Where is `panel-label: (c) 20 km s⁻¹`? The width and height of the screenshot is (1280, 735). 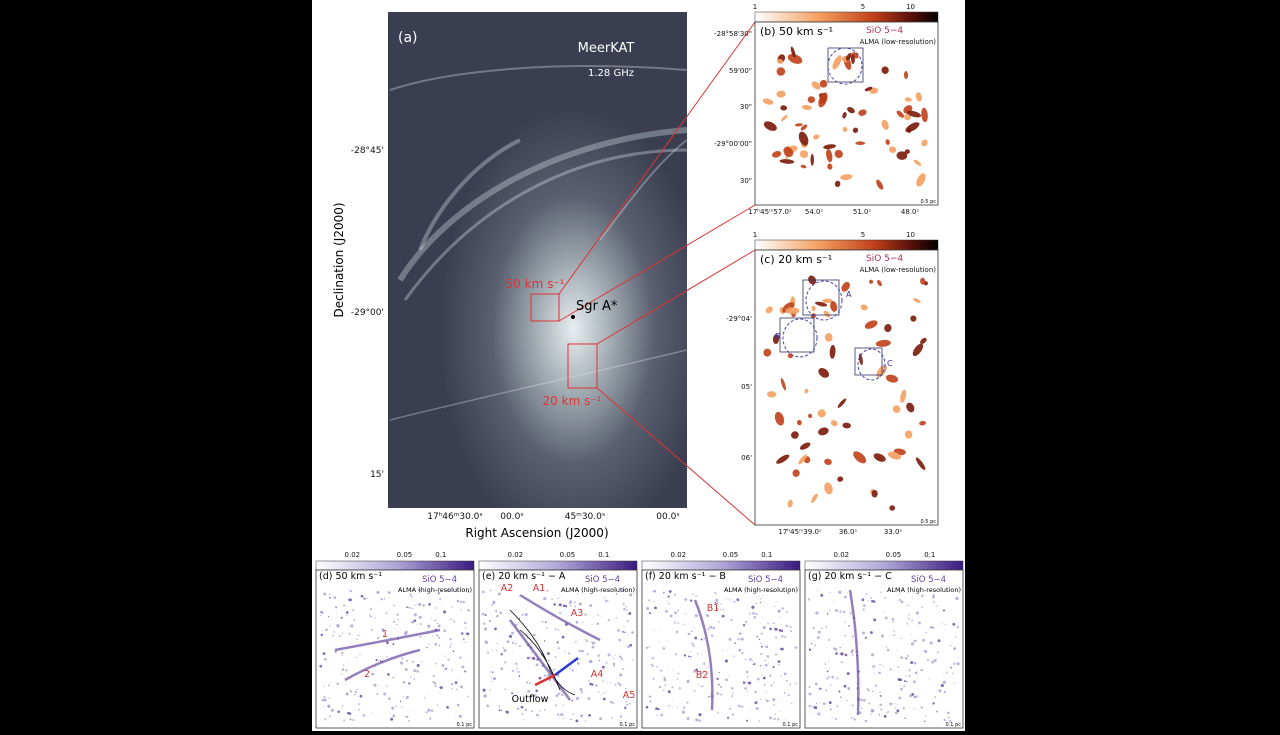
panel-label: (c) 20 km s⁻¹ is located at coordinates (796, 259).